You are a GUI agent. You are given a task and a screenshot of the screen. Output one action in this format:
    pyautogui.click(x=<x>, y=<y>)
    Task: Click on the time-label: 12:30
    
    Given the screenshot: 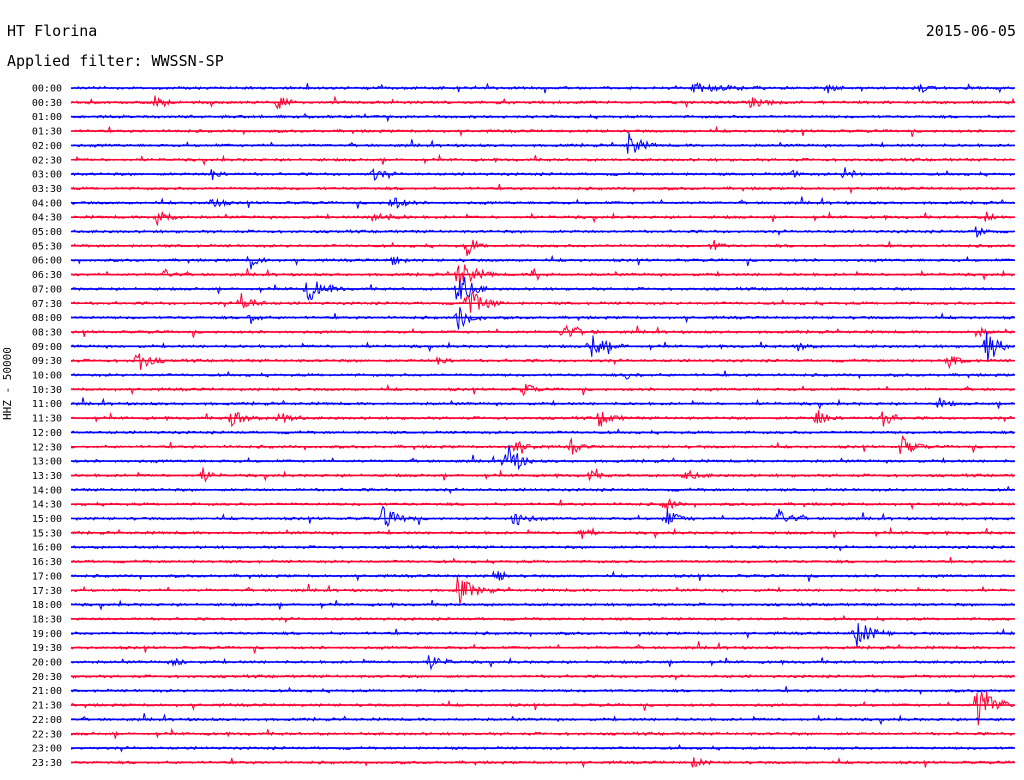 What is the action you would take?
    pyautogui.click(x=47, y=447)
    